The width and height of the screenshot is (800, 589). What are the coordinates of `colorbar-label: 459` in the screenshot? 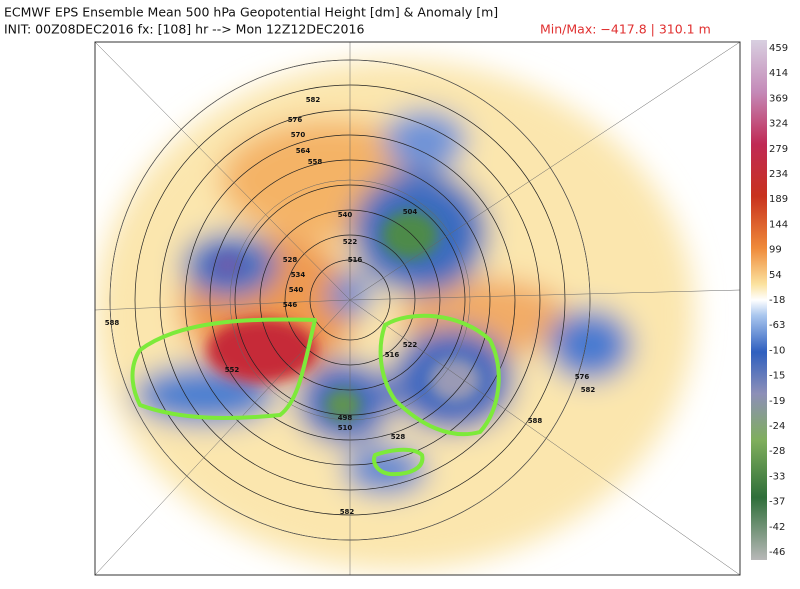 It's located at (778, 48).